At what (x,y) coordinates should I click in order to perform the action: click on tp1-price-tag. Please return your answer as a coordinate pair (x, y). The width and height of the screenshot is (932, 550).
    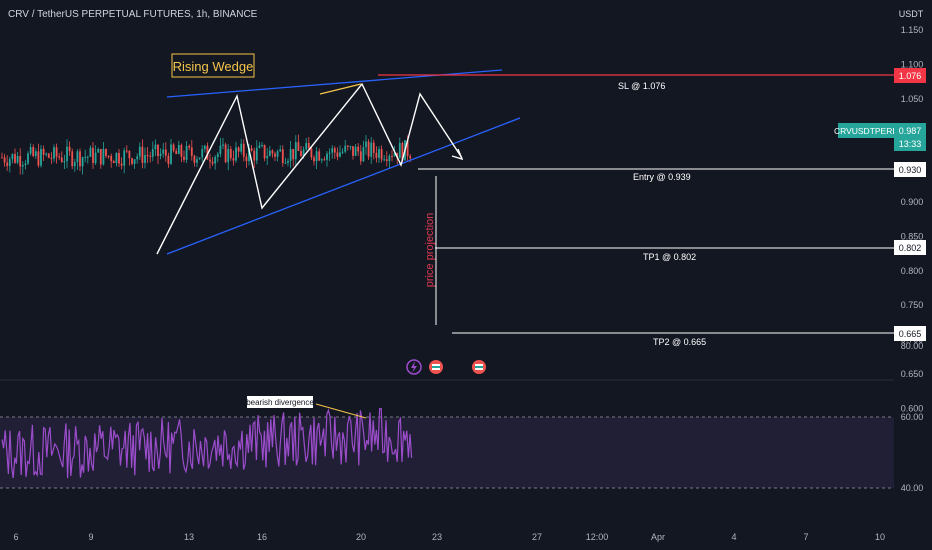
    Looking at the image, I should click on (910, 247).